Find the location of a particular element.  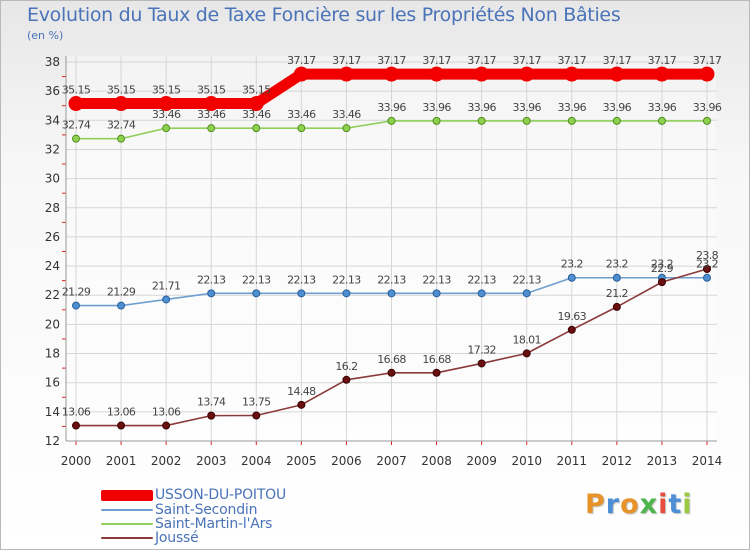

y-tick-label: 20 is located at coordinates (52, 324).